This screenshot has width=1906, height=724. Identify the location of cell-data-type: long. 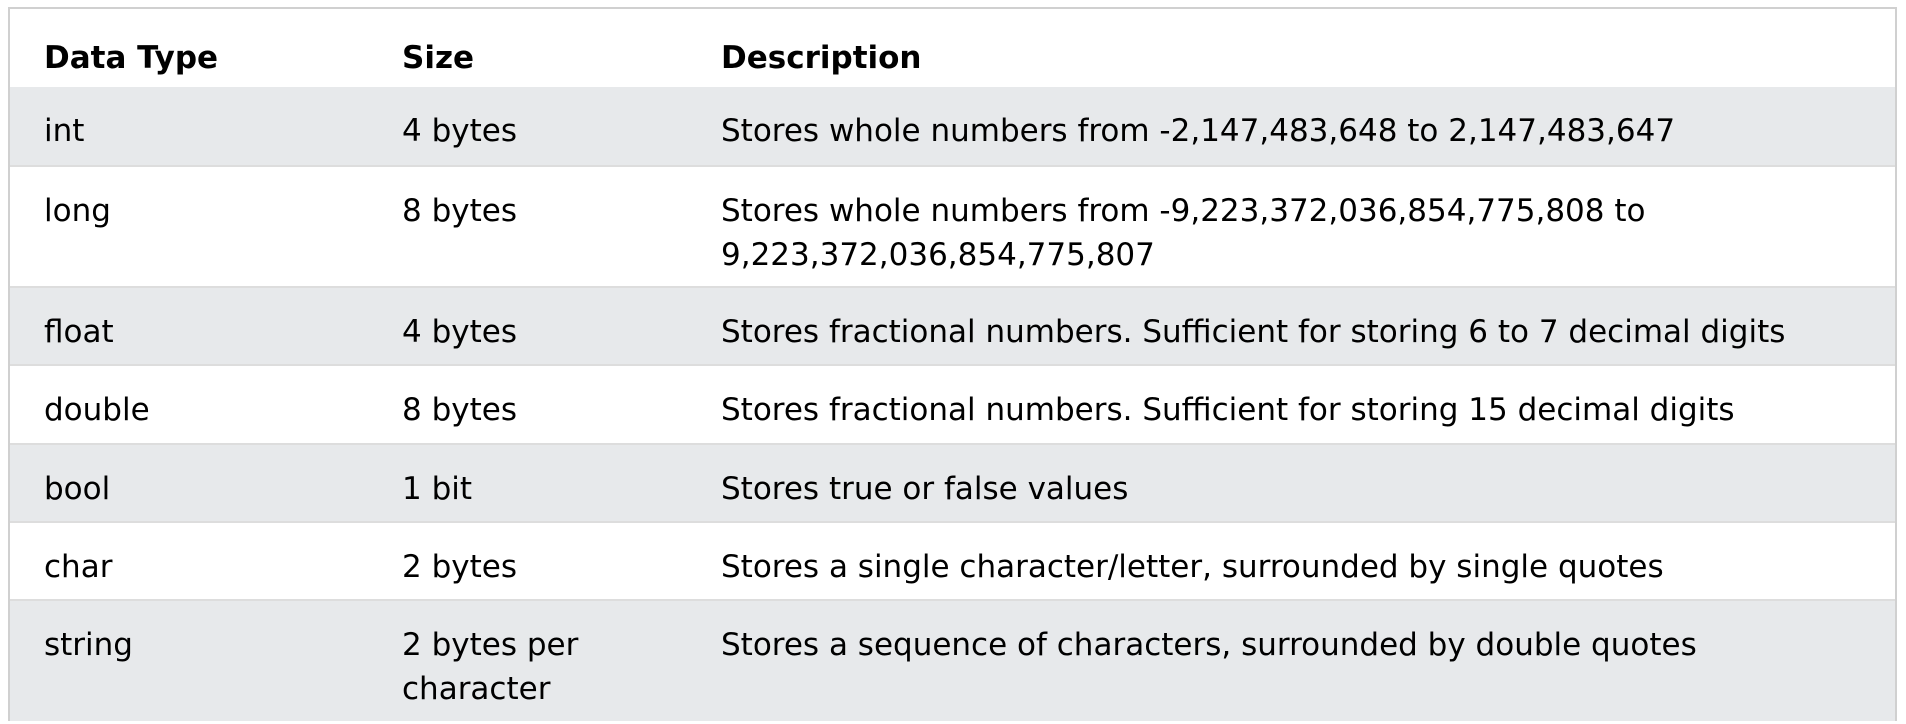
(77, 211).